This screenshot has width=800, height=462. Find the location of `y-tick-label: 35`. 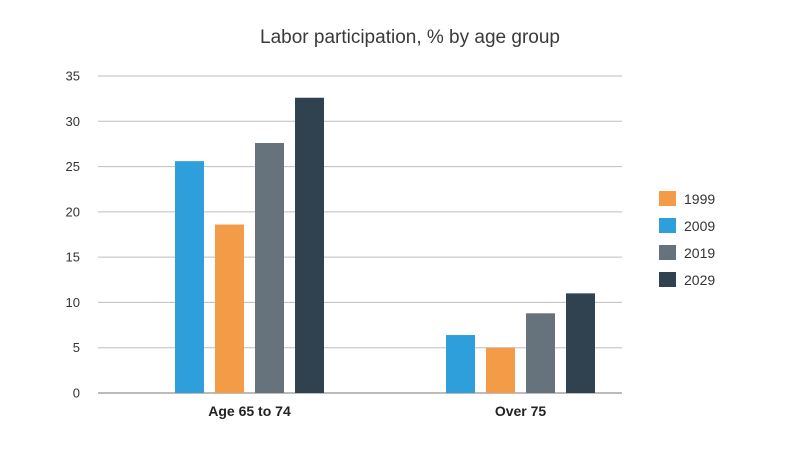

y-tick-label: 35 is located at coordinates (73, 76).